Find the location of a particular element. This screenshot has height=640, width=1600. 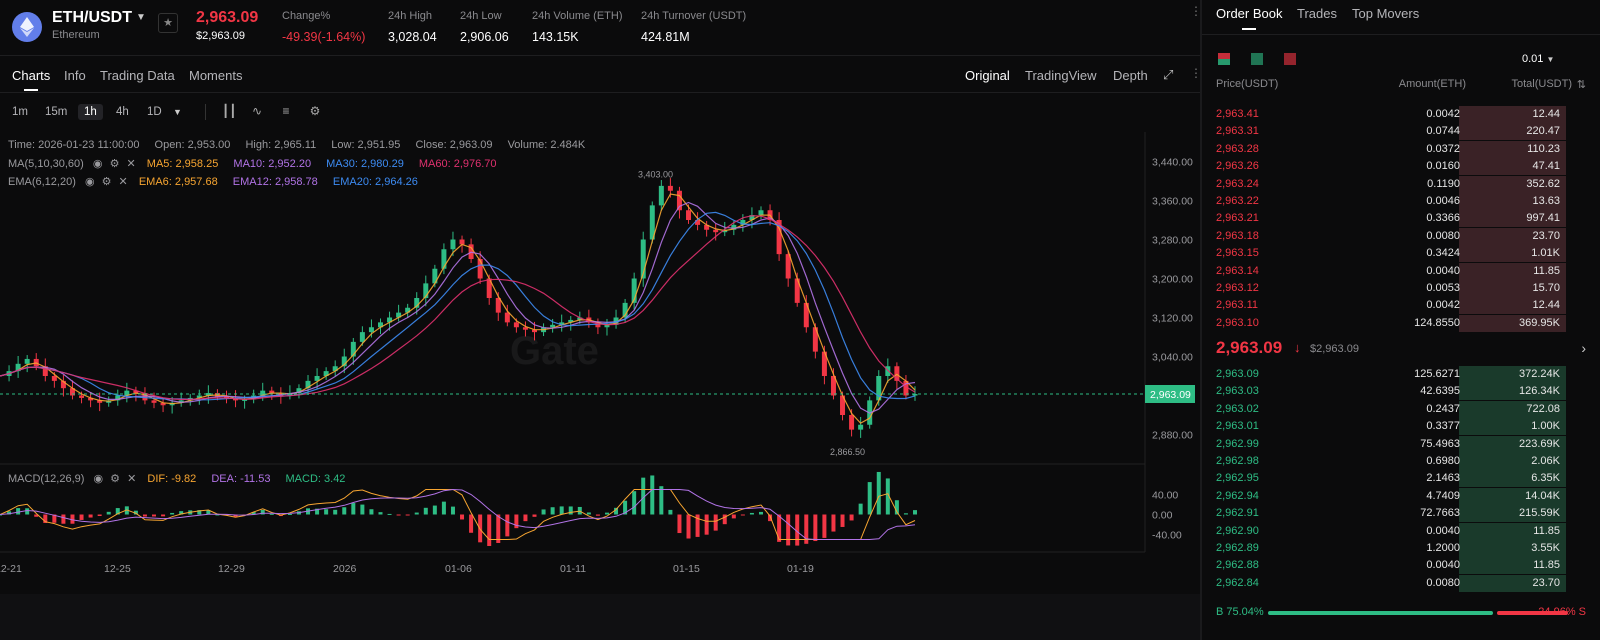

indicator-icon: ∿ is located at coordinates (257, 111).